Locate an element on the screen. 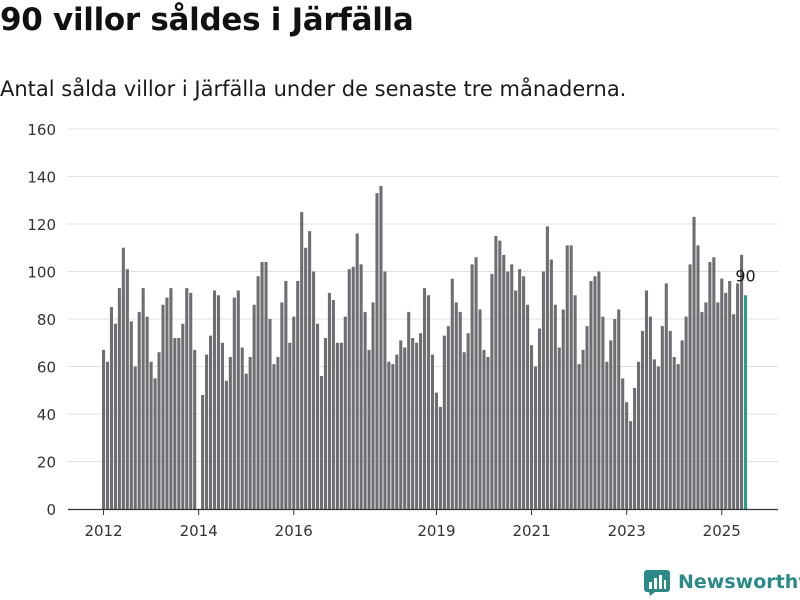 The image size is (800, 600). y-tick-label: 120 is located at coordinates (41, 225).